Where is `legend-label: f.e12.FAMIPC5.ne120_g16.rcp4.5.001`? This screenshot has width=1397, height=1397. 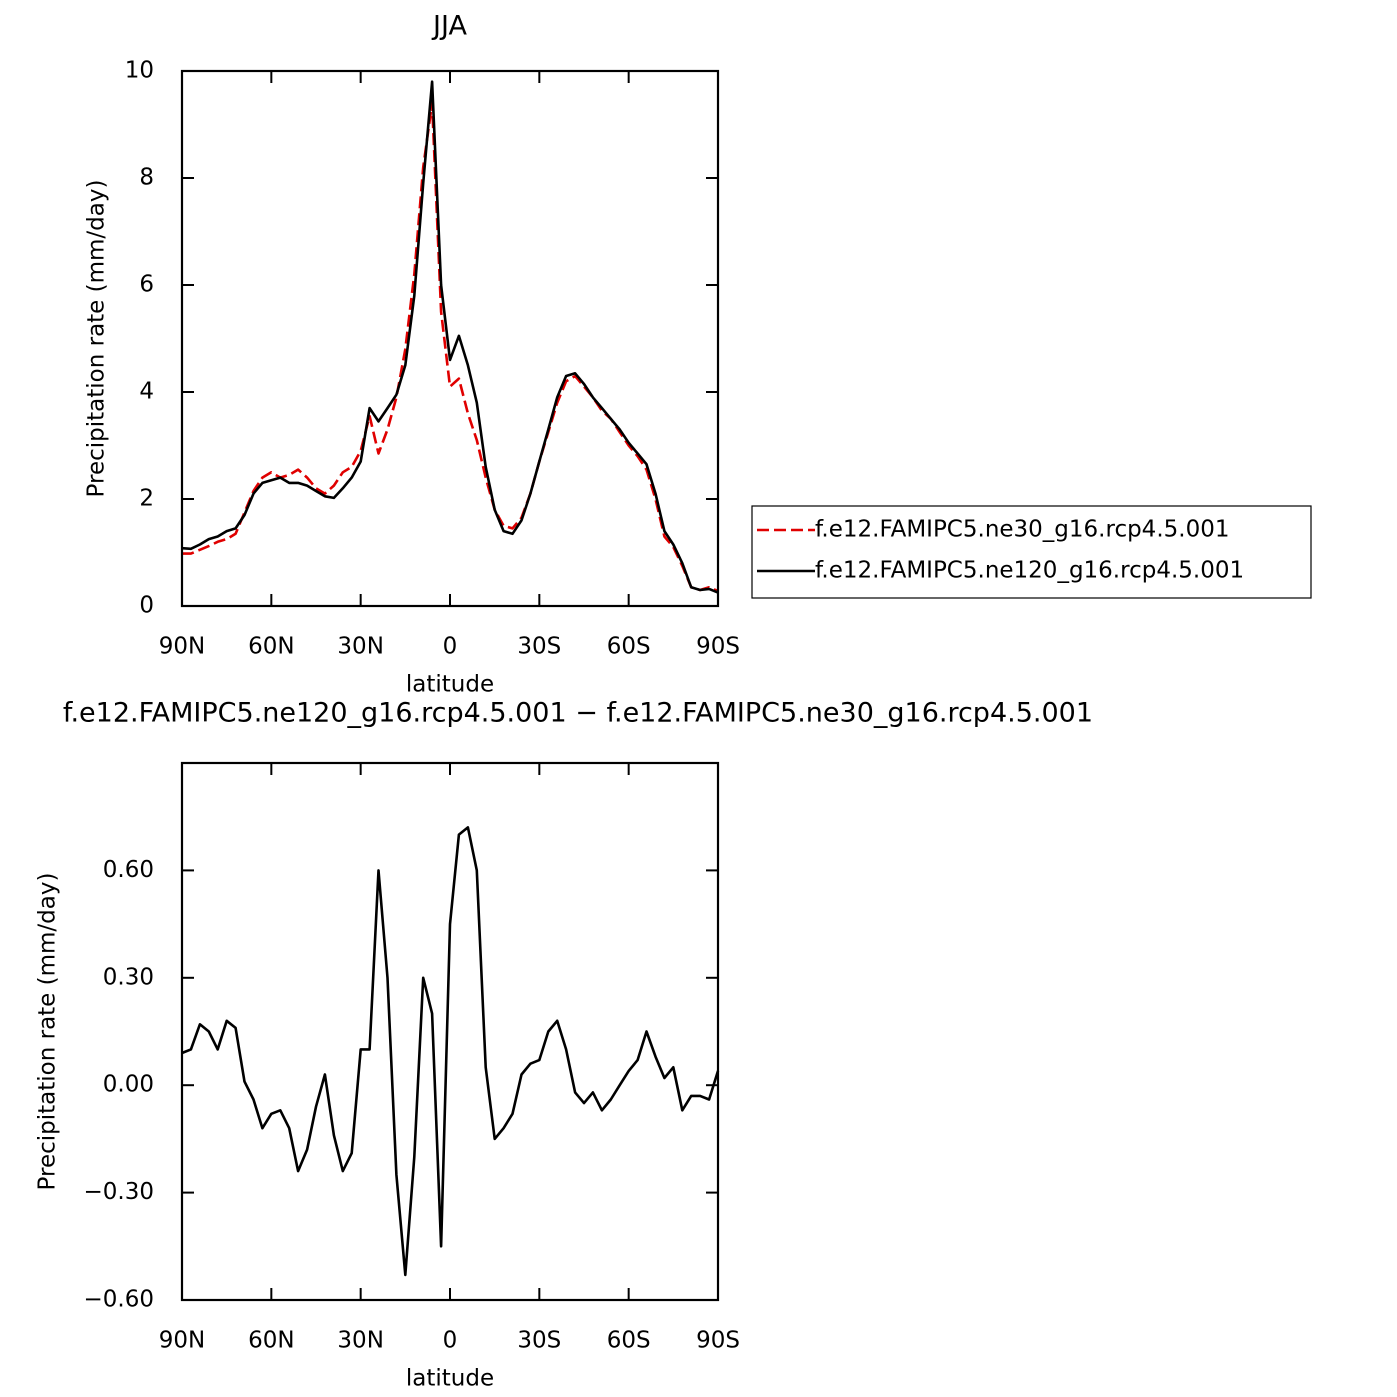
legend-label: f.e12.FAMIPC5.ne120_g16.rcp4.5.001 is located at coordinates (1029, 571).